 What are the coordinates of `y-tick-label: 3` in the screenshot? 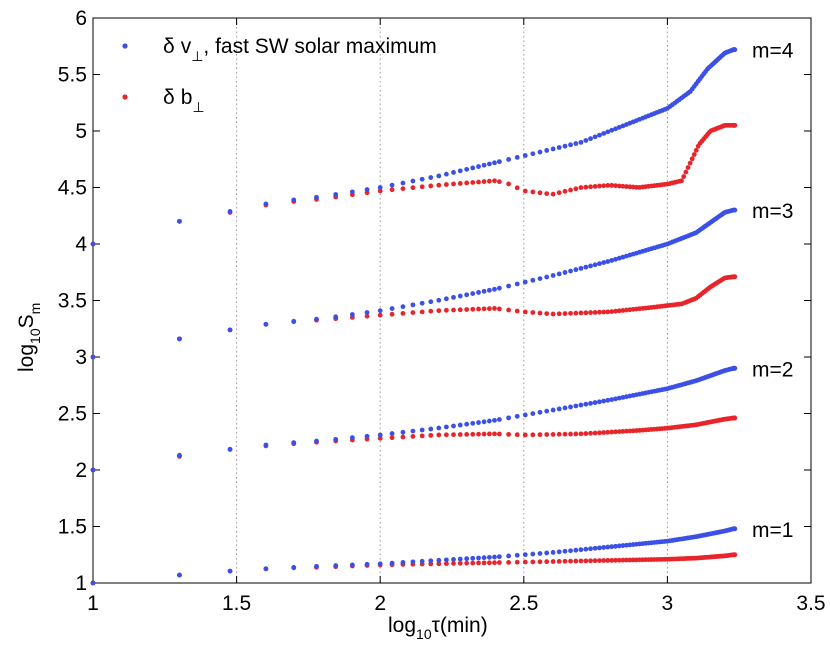 It's located at (81, 357).